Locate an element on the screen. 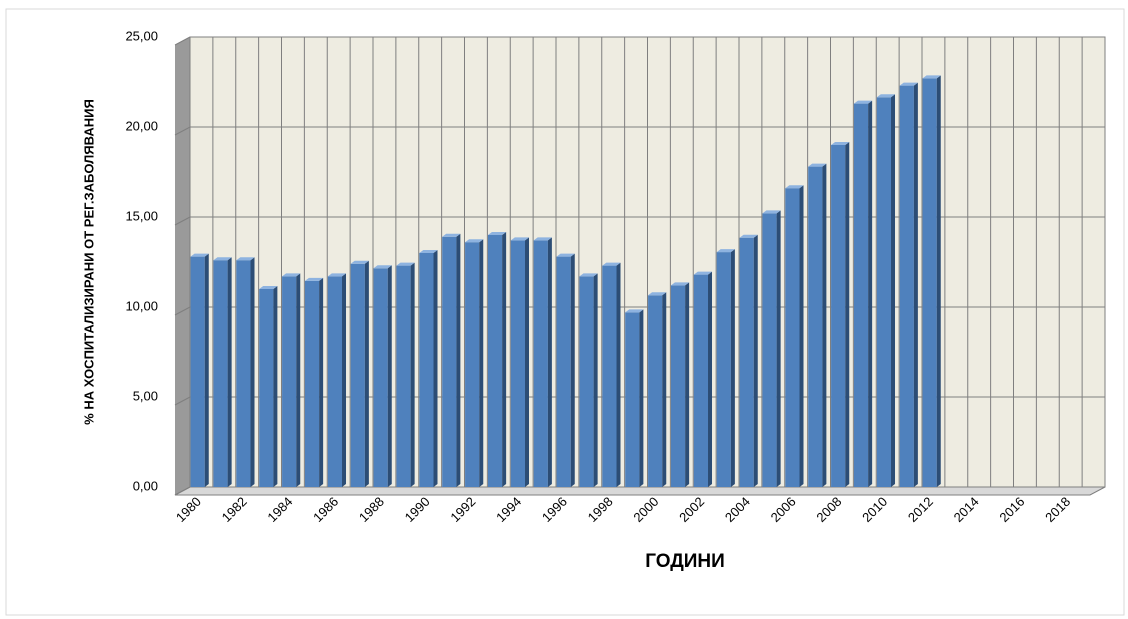  y-tick-label: 25,00 is located at coordinates (141, 35).